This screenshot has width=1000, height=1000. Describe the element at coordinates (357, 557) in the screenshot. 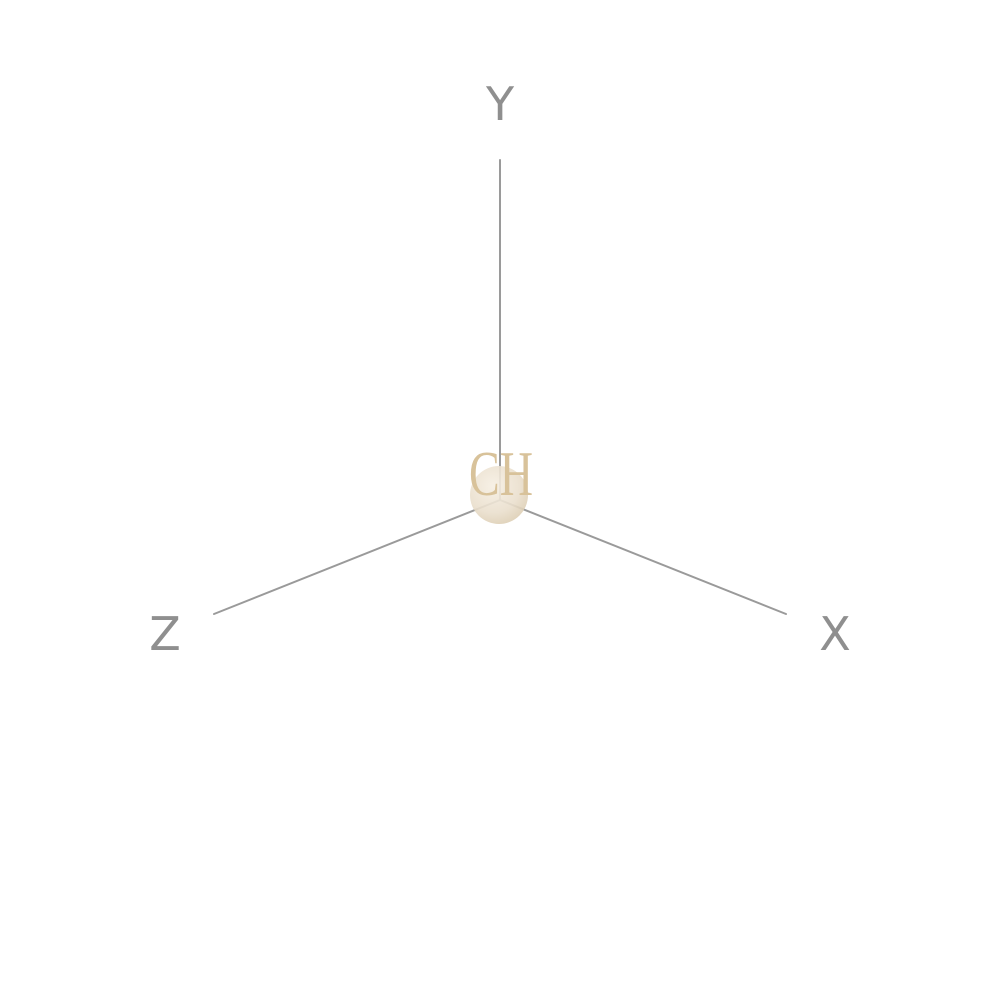

I see `z-axis-line` at that location.